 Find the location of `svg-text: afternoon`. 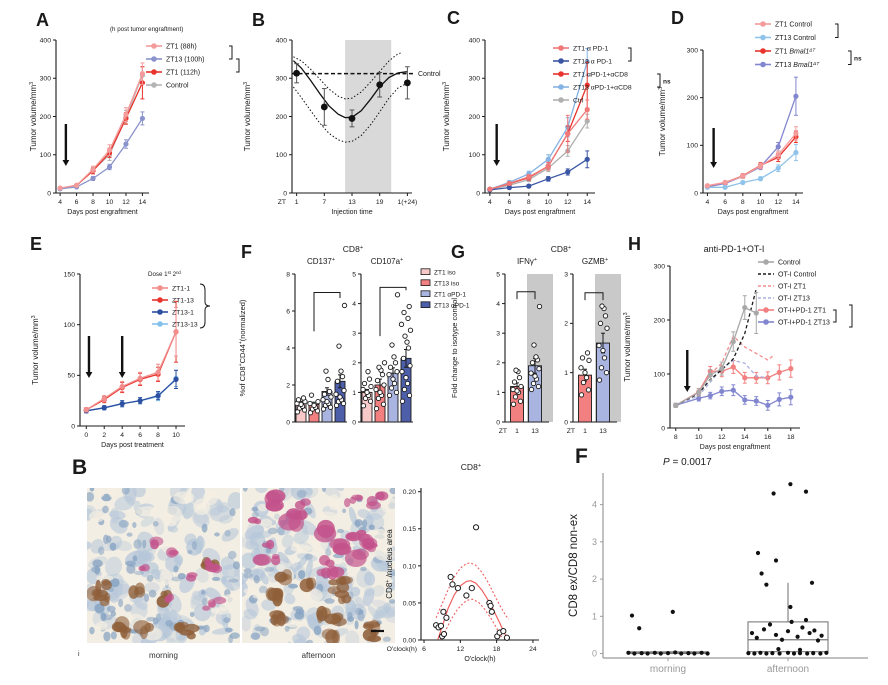

svg-text: afternoon is located at coordinates (788, 669).